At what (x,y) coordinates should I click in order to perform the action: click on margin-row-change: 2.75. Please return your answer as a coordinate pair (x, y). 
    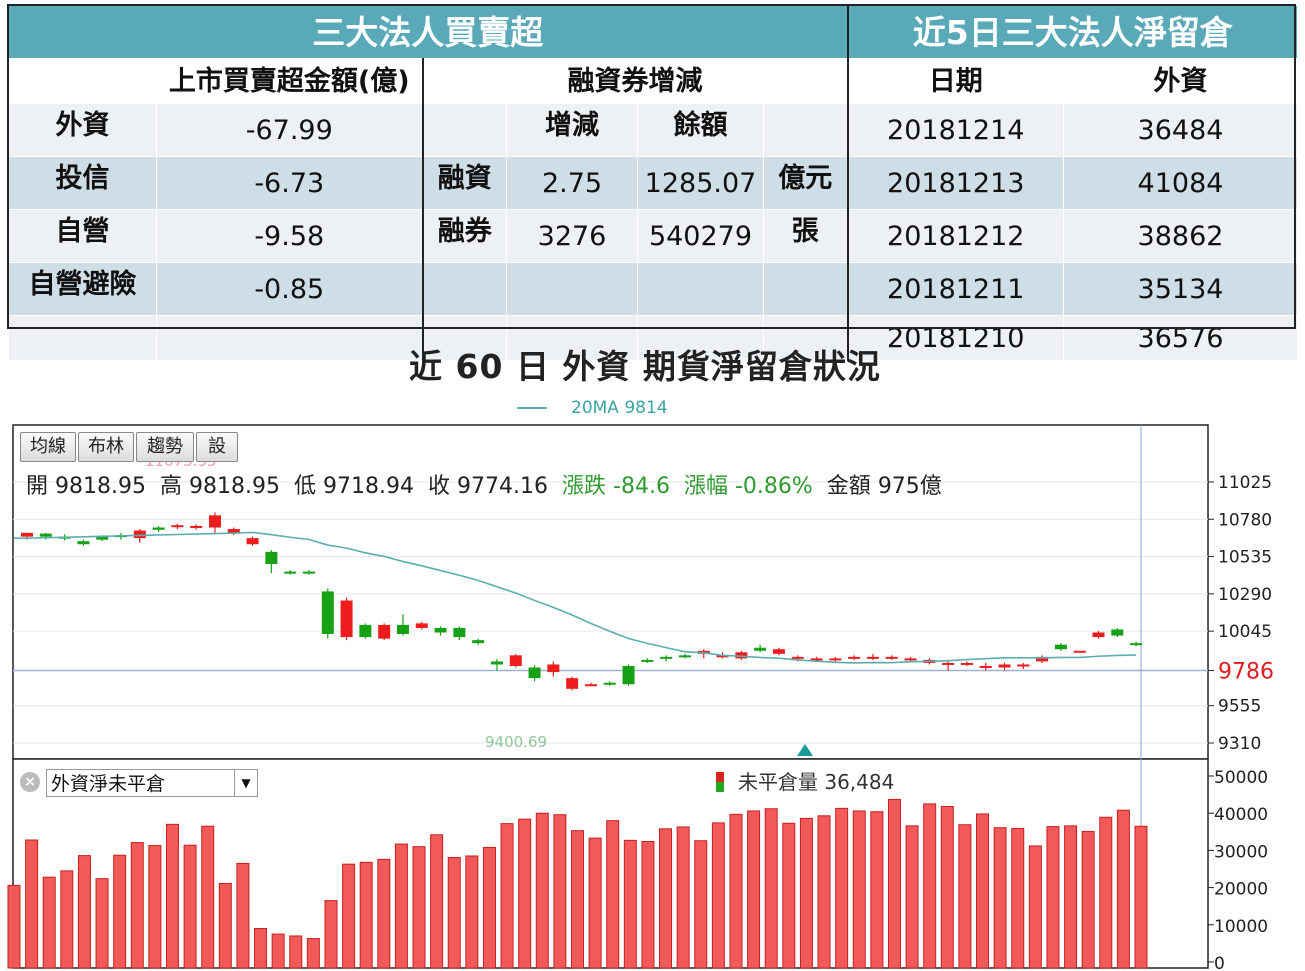
    Looking at the image, I should click on (572, 183).